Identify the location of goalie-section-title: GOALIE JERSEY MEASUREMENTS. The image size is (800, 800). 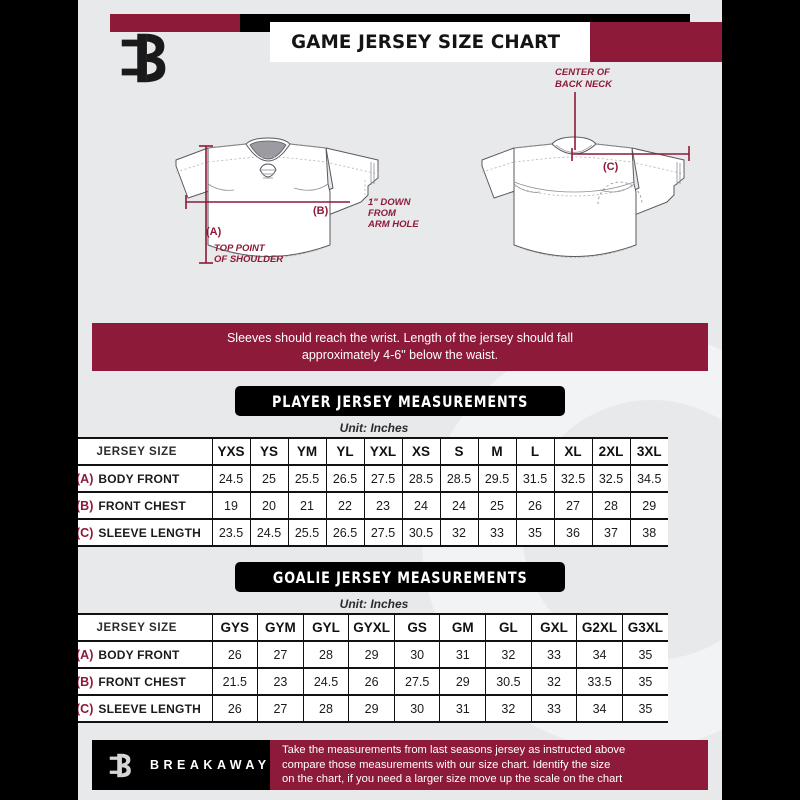
(400, 577).